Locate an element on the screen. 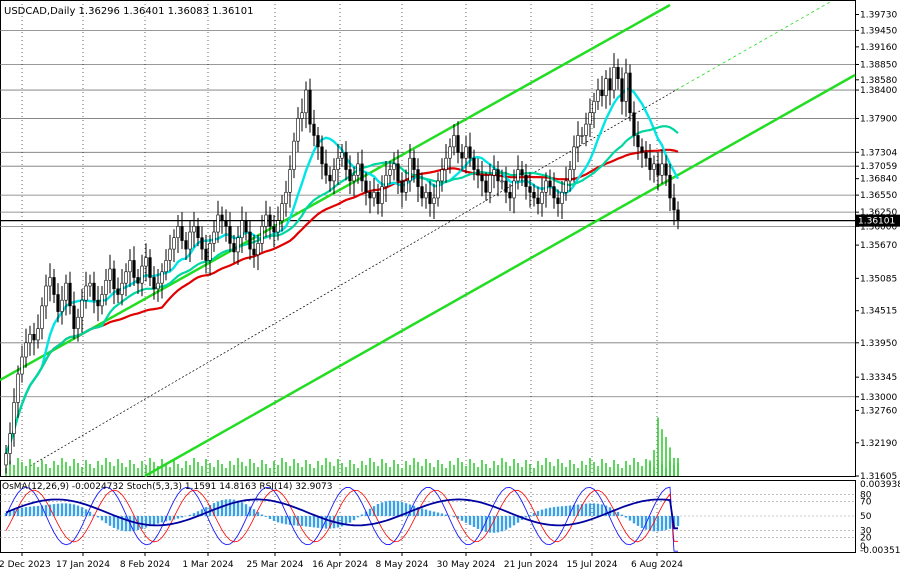 This screenshot has width=900, height=572. channel-projection-line is located at coordinates (753, 46).